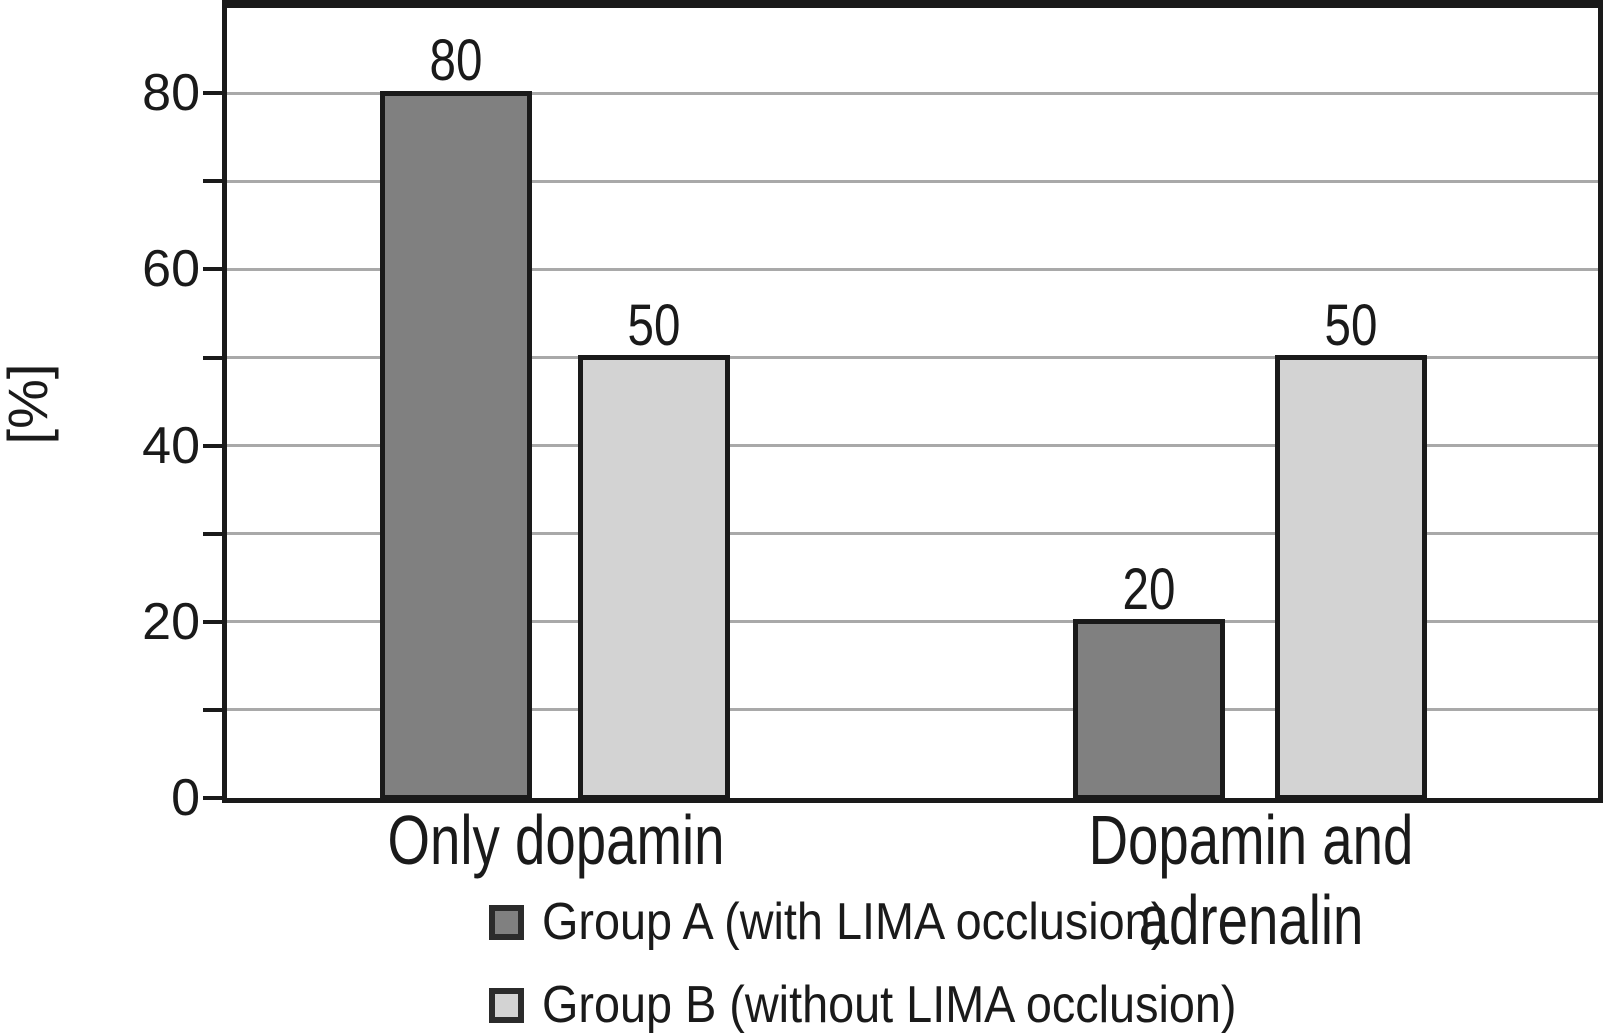 The width and height of the screenshot is (1607, 1035). I want to click on bar-series1-cat1, so click(456, 445).